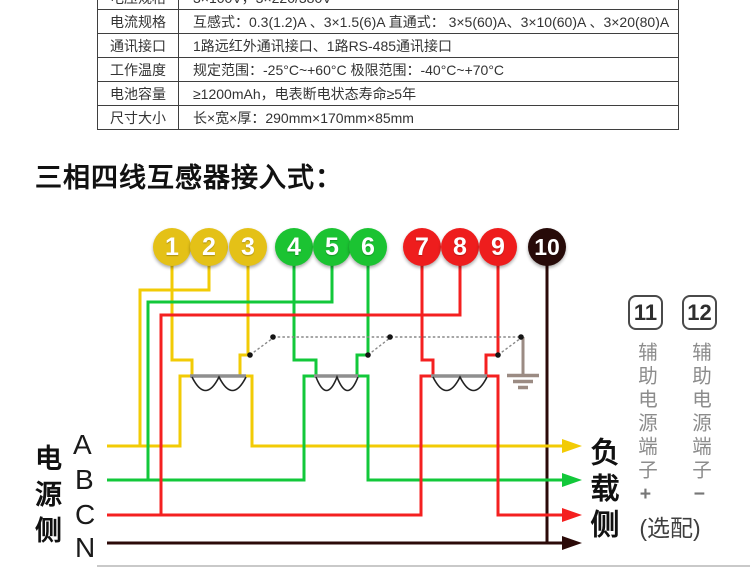 The width and height of the screenshot is (750, 573). Describe the element at coordinates (423, 566) in the screenshot. I see `section-divider` at that location.